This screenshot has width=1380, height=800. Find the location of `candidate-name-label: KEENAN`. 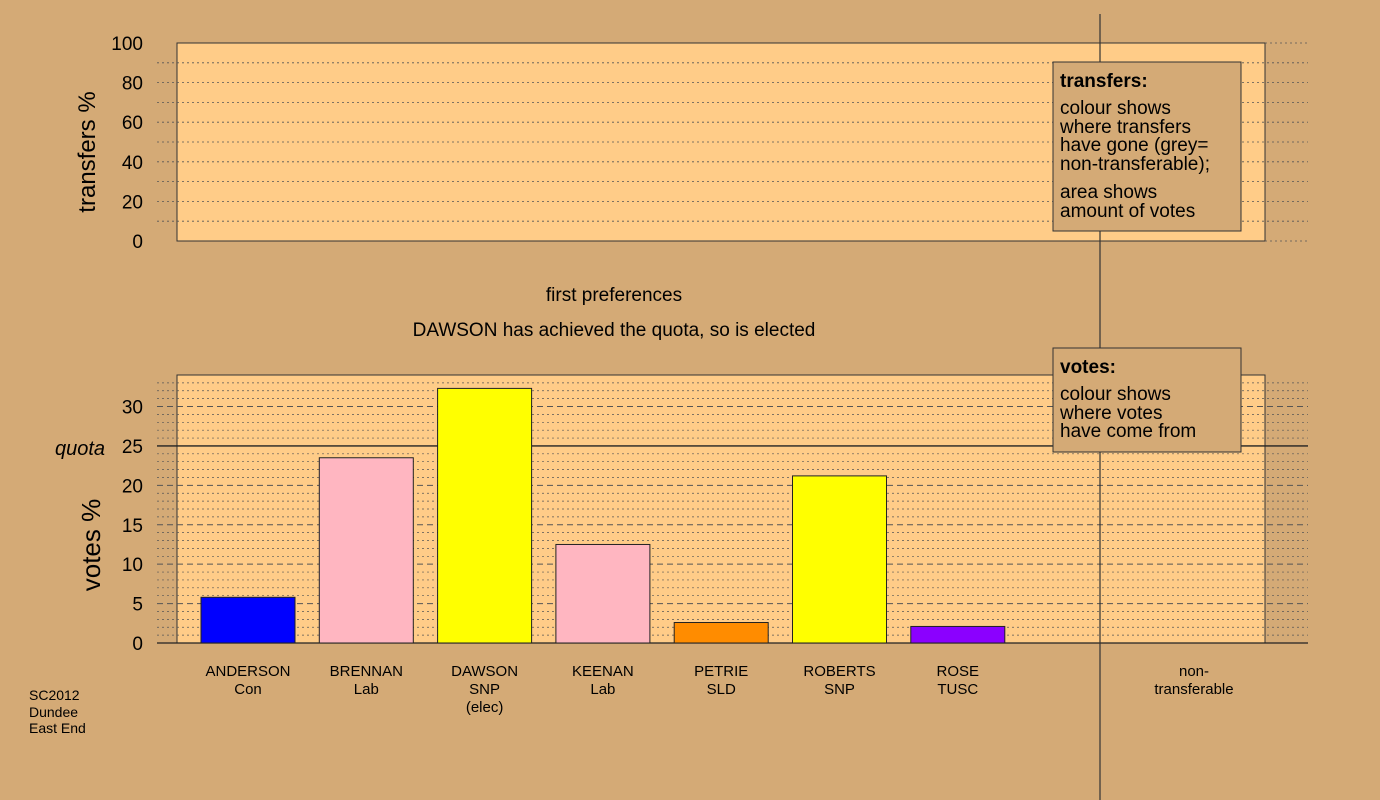

candidate-name-label: KEENAN is located at coordinates (603, 671).